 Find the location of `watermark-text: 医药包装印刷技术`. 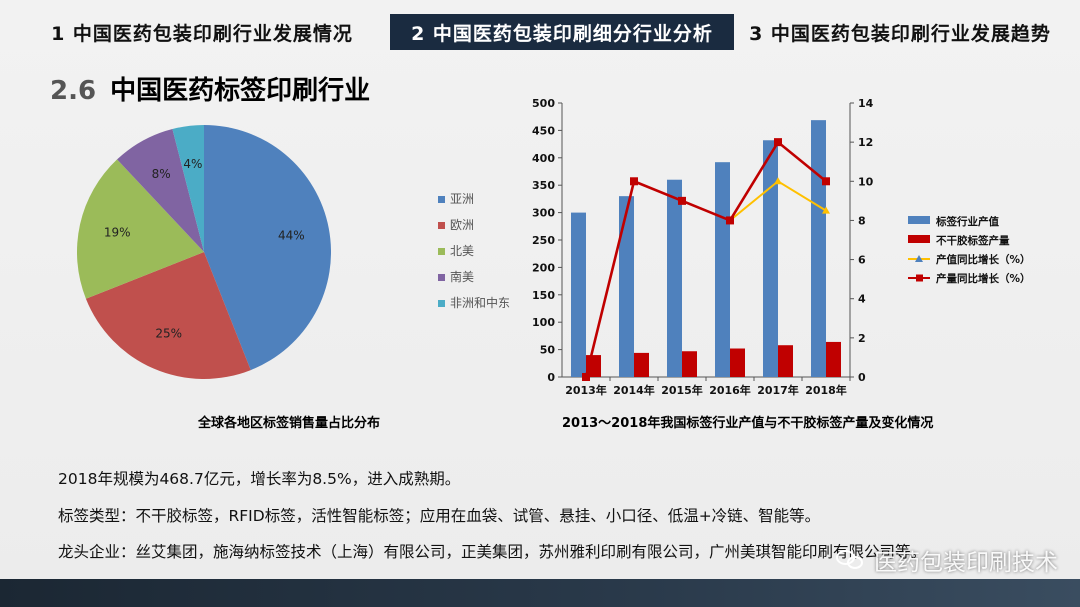

watermark-text: 医药包装印刷技术 is located at coordinates (966, 563).